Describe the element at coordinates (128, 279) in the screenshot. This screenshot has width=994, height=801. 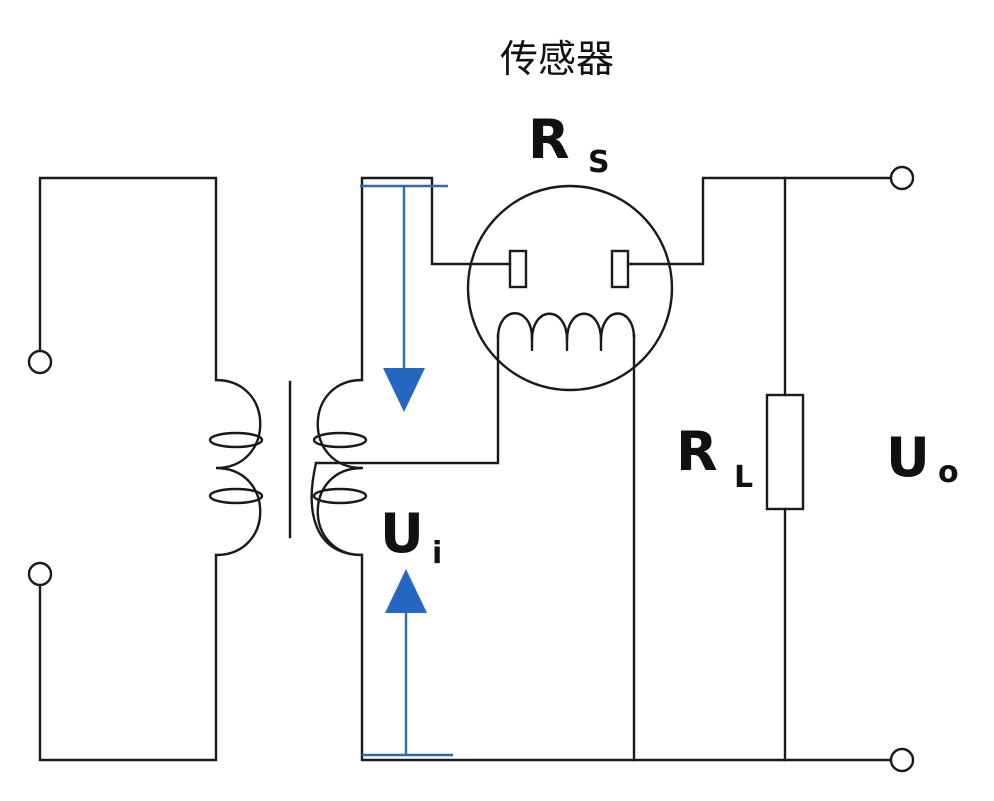
I see `primary-top-wire` at that location.